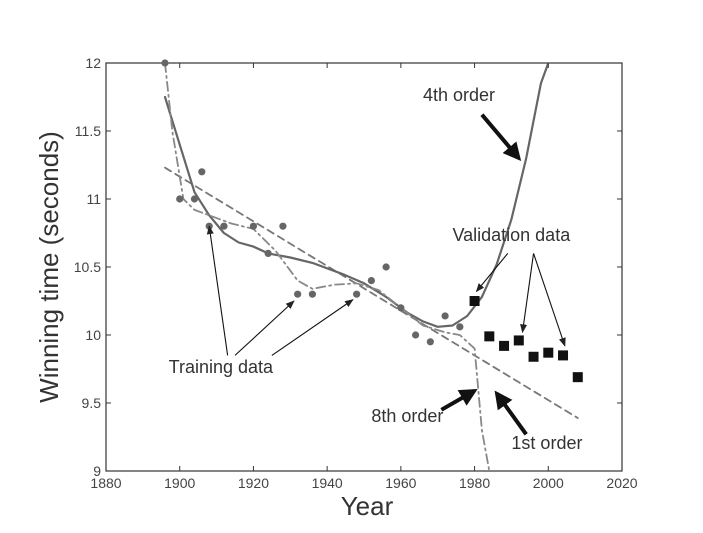  What do you see at coordinates (88, 131) in the screenshot?
I see `y-tick-label: 11.5` at bounding box center [88, 131].